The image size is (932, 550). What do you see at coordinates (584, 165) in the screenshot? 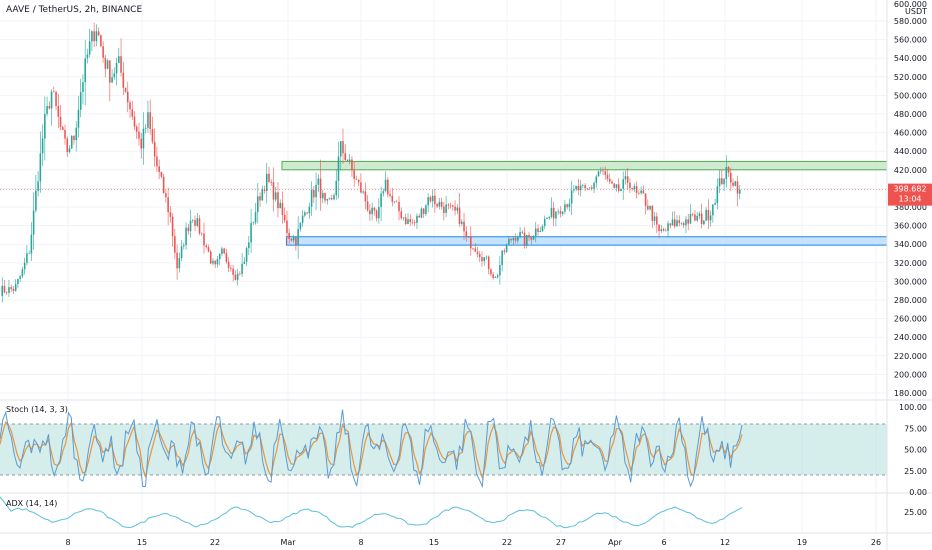
I see `resistance-zone` at bounding box center [584, 165].